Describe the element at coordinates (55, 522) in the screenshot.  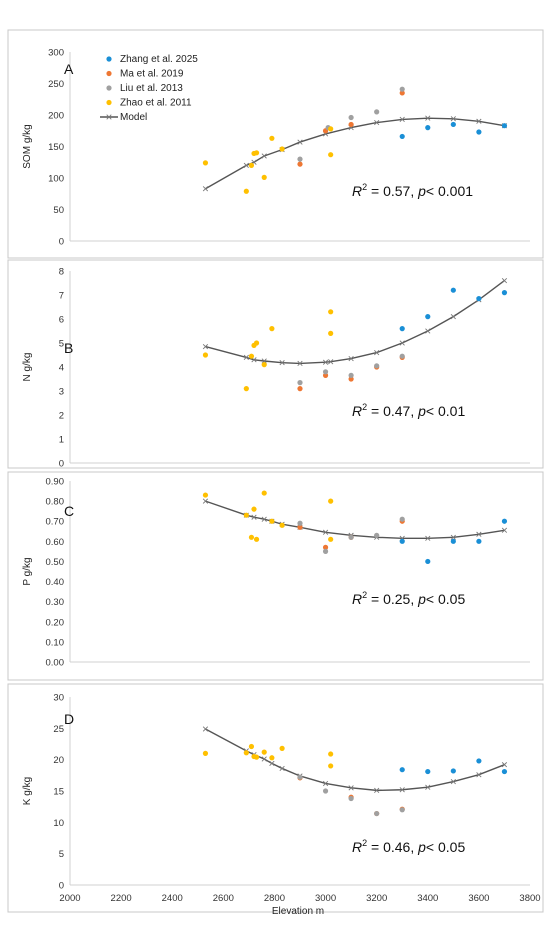
I see `y-tick-label: 0.70` at that location.